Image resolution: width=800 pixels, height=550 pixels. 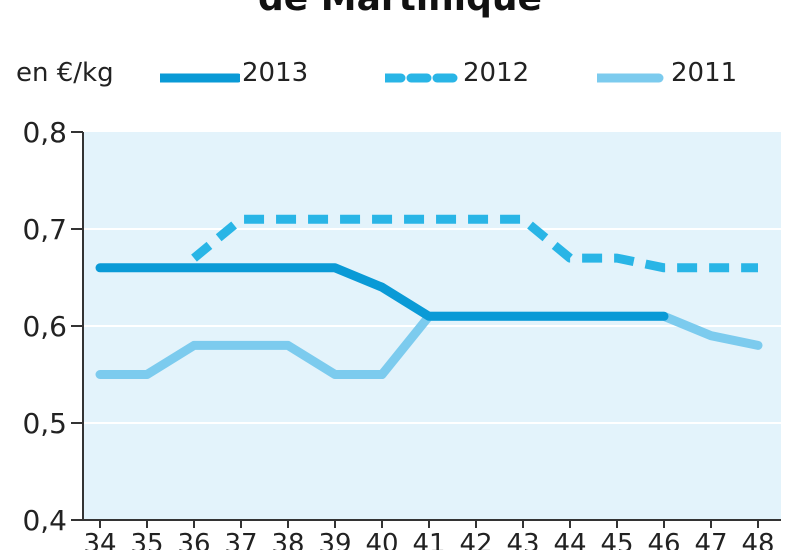 I want to click on x-tick-label-47: 47, so click(x=710, y=539).